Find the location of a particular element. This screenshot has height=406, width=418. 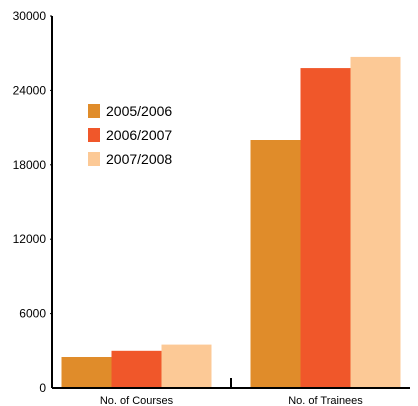

y-tick-label: 18000 is located at coordinates (30, 165).